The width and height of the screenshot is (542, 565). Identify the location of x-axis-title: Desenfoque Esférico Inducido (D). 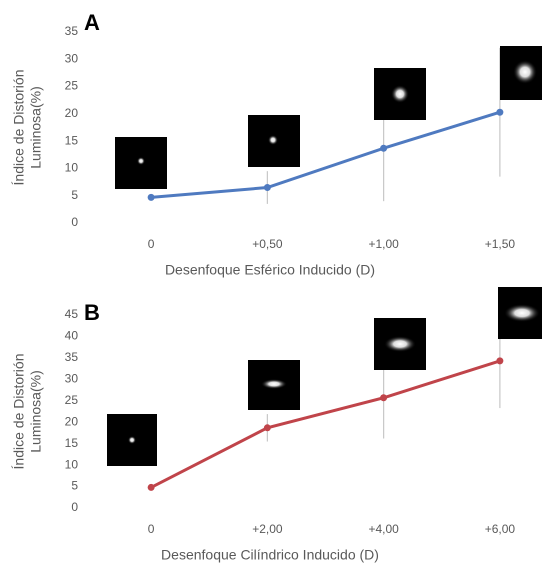
(270, 270).